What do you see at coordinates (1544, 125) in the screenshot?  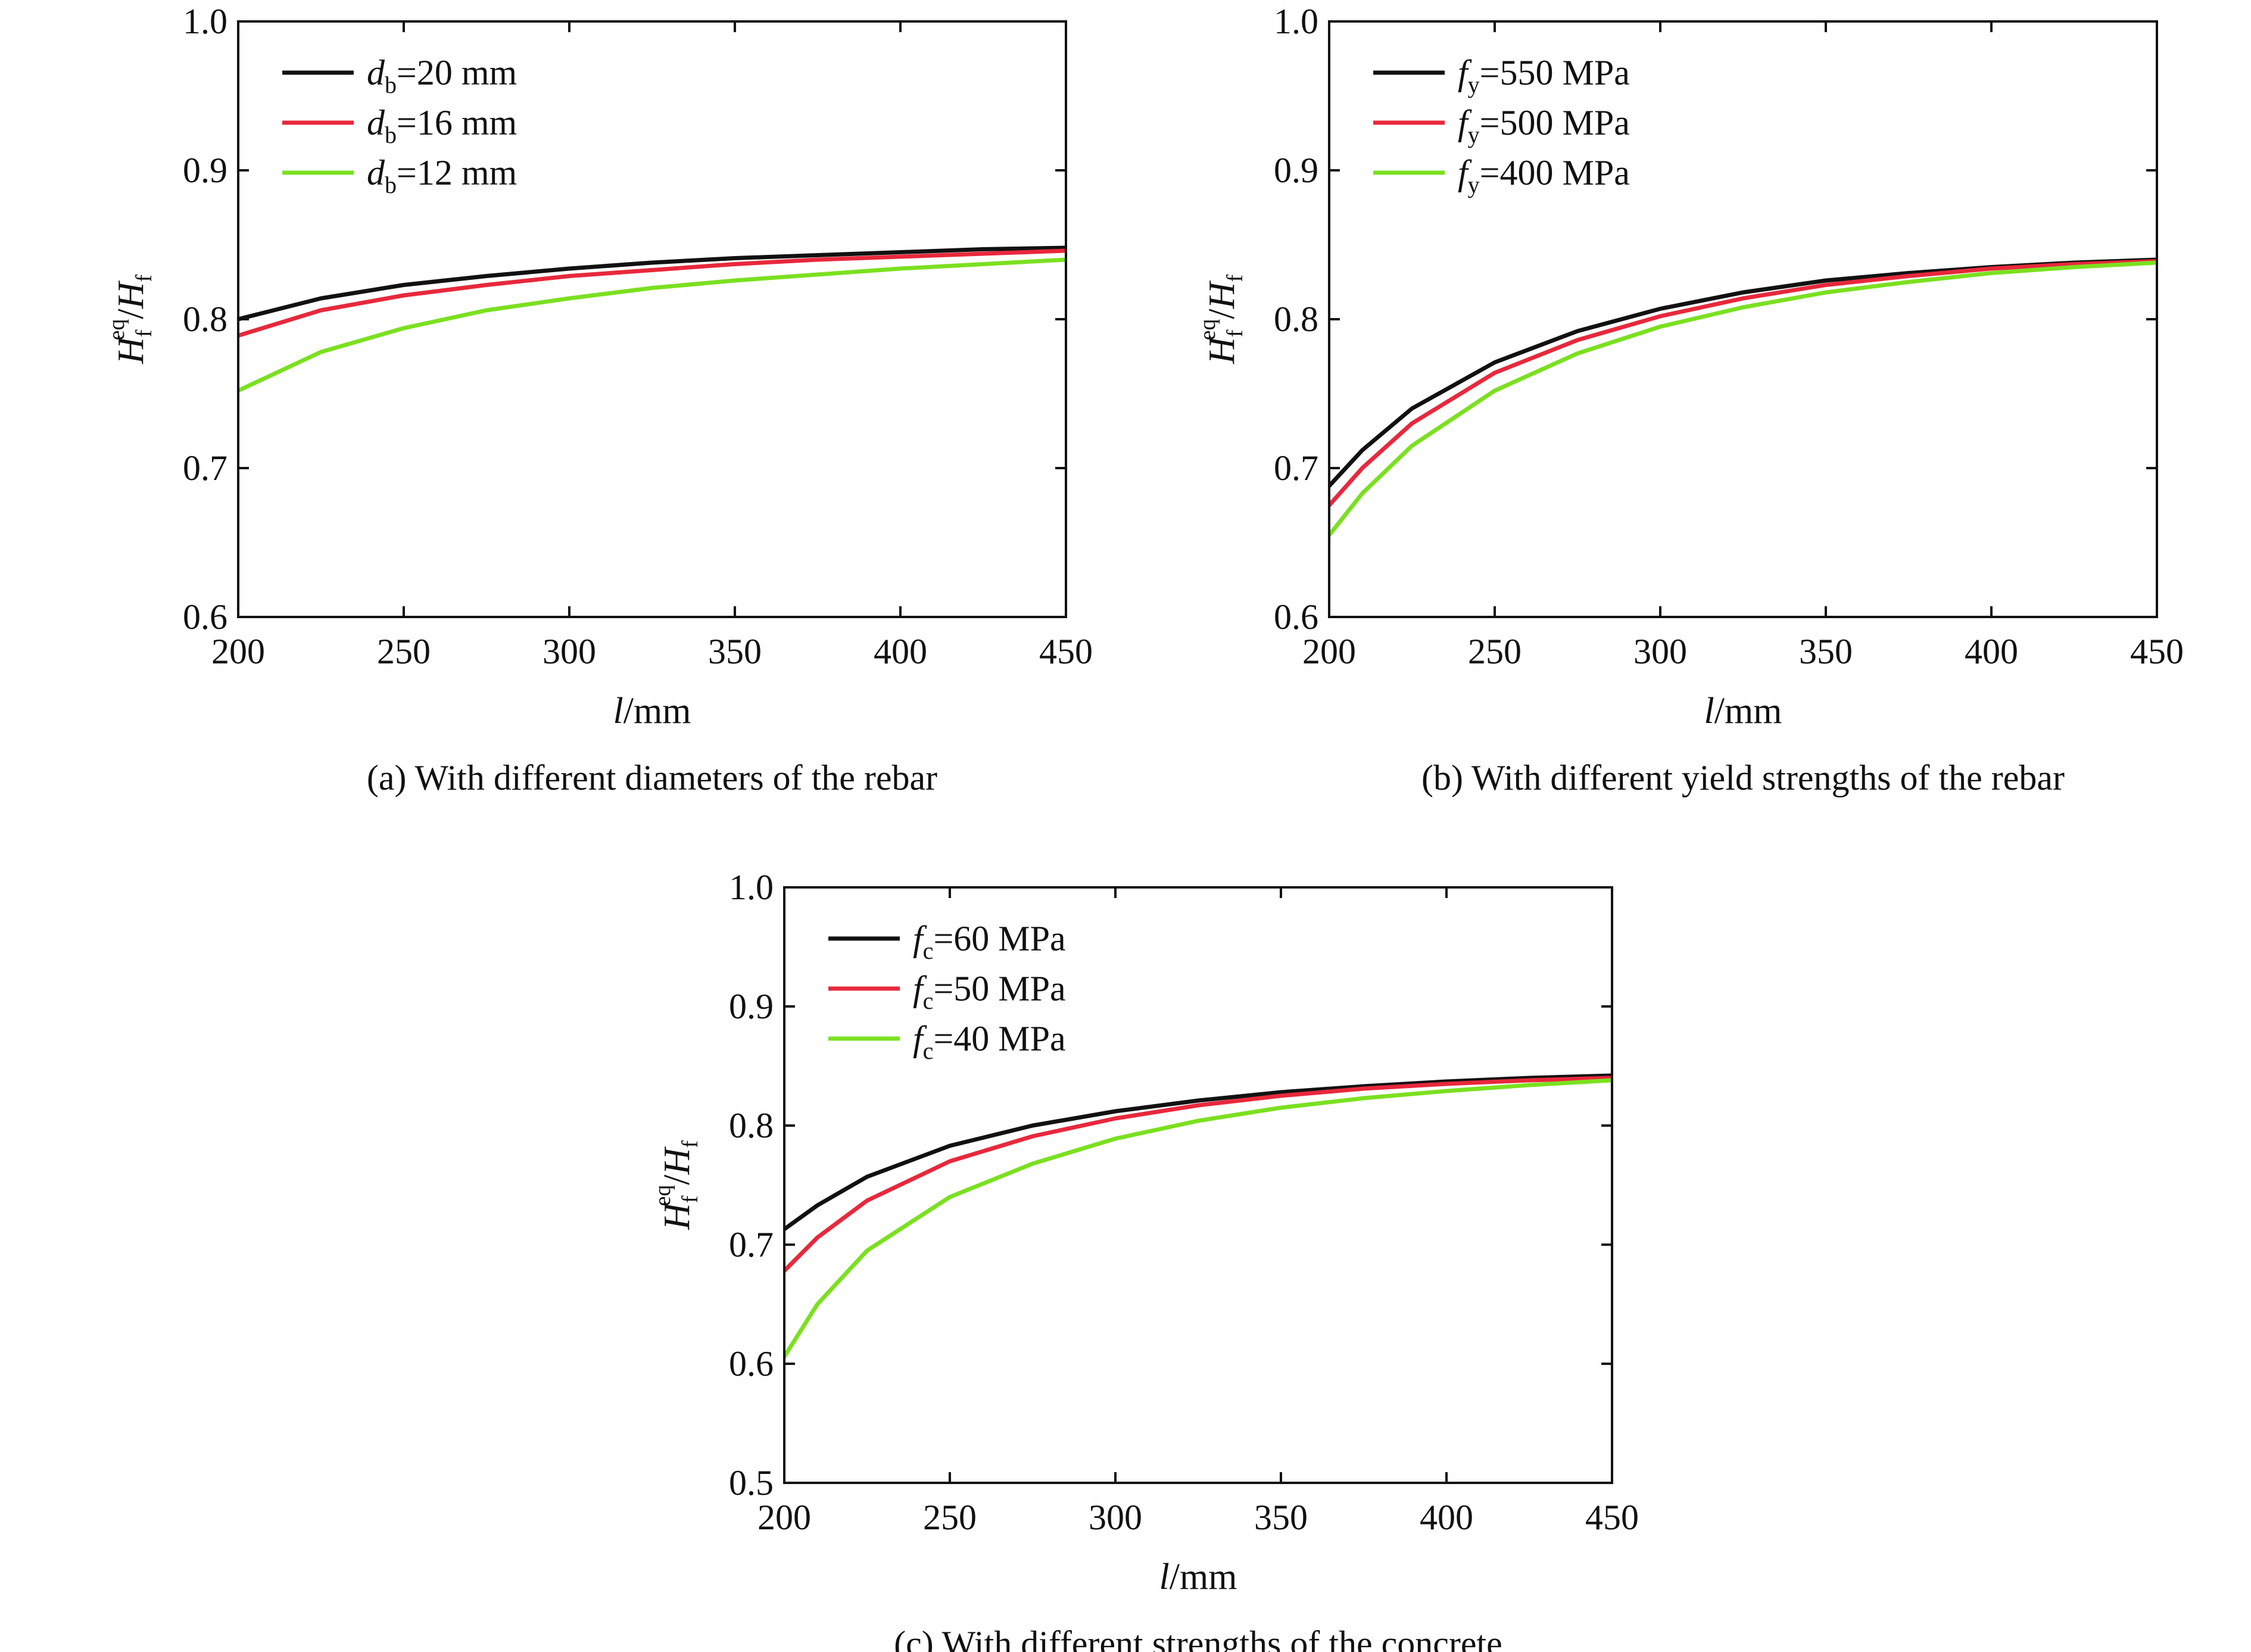 I see `legend-label-2: fy=500 MPa` at bounding box center [1544, 125].